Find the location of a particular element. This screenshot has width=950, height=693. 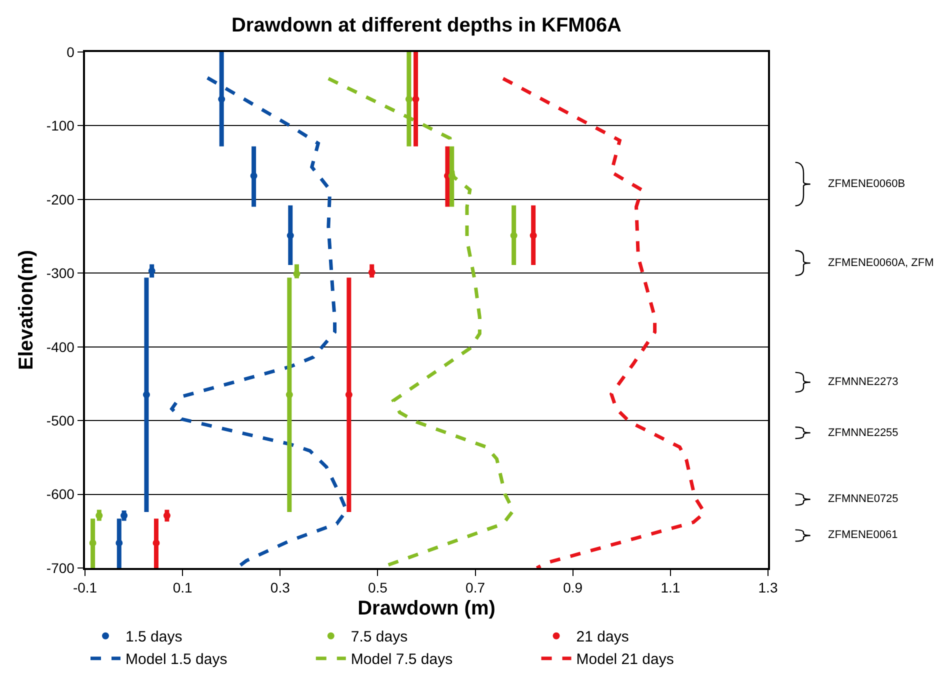

x-tick-label: 1.3 is located at coordinates (768, 588).